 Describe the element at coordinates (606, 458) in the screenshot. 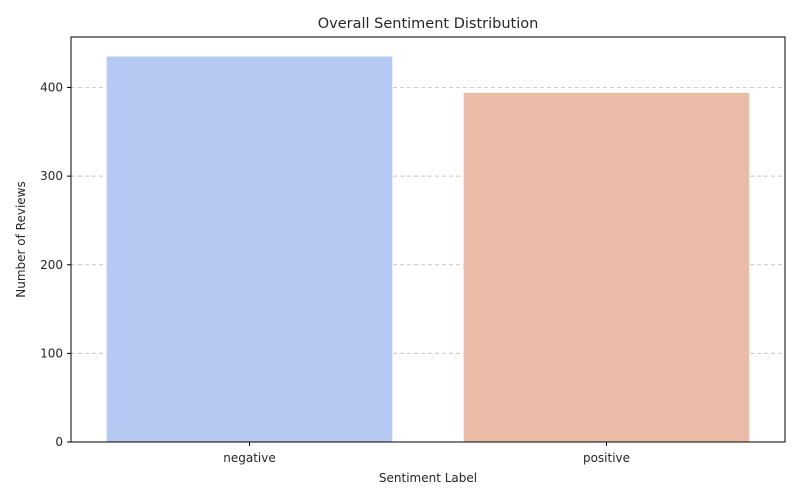

I see `x-tick-label: positive` at that location.